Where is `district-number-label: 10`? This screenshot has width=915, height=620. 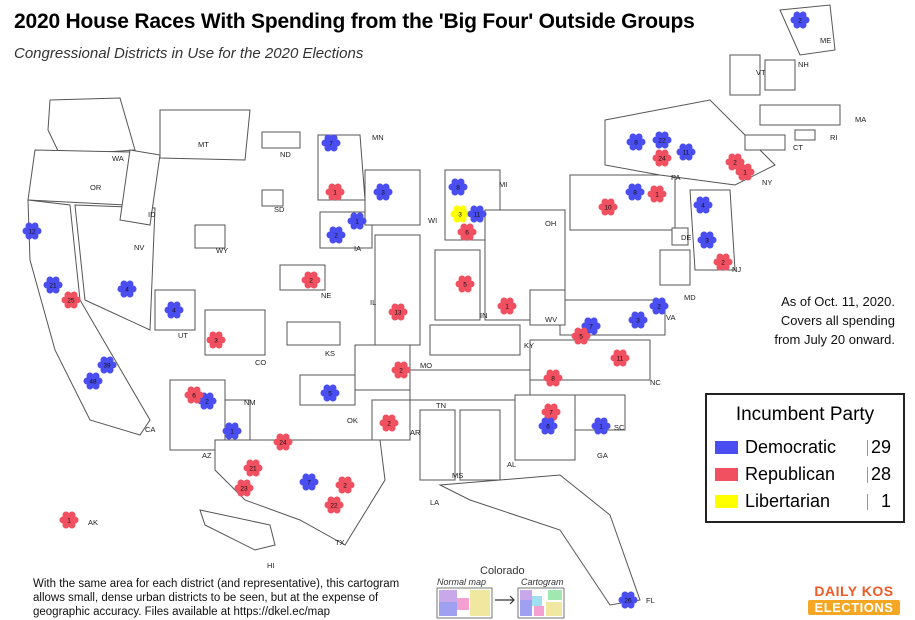
district-number-label: 10 is located at coordinates (608, 207).